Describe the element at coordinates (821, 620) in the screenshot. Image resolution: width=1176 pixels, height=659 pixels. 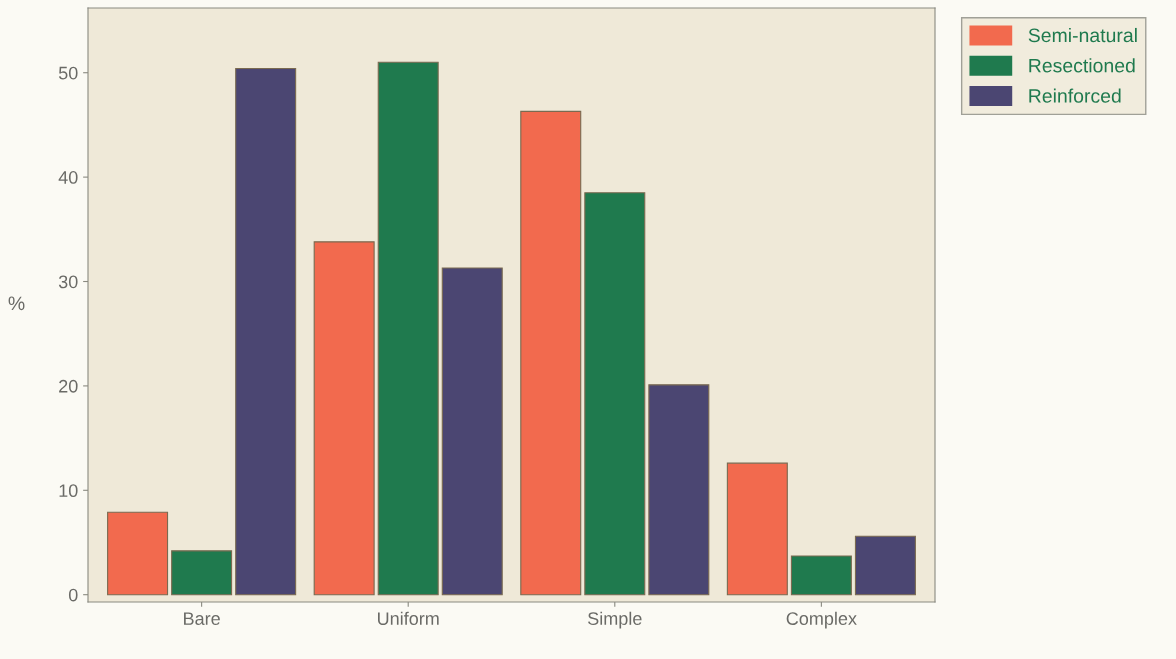
I see `x-tick-label: Complex` at that location.